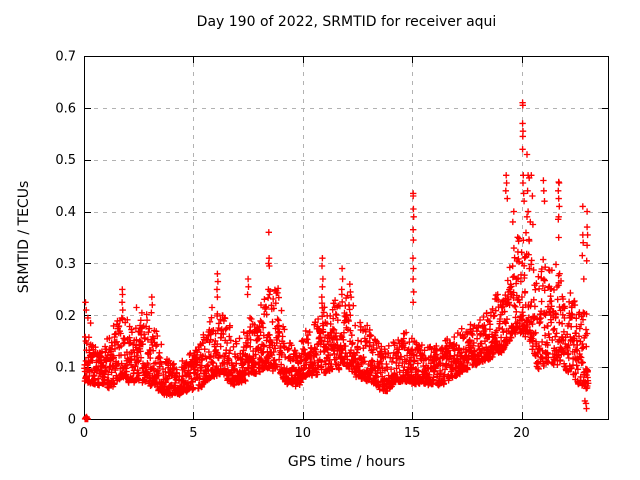  Describe the element at coordinates (65, 316) in the screenshot. I see `y-tick-label: 0.2` at that location.